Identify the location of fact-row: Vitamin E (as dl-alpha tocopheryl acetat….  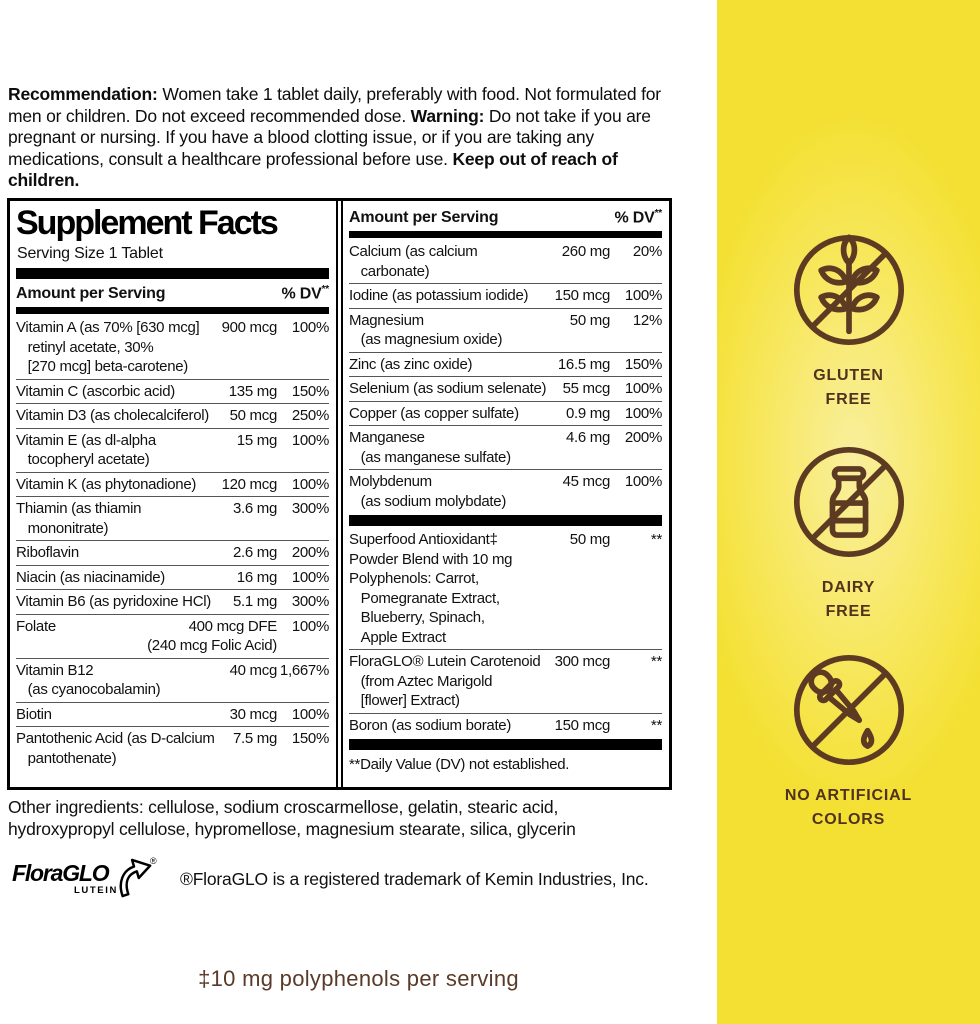
(172, 449).